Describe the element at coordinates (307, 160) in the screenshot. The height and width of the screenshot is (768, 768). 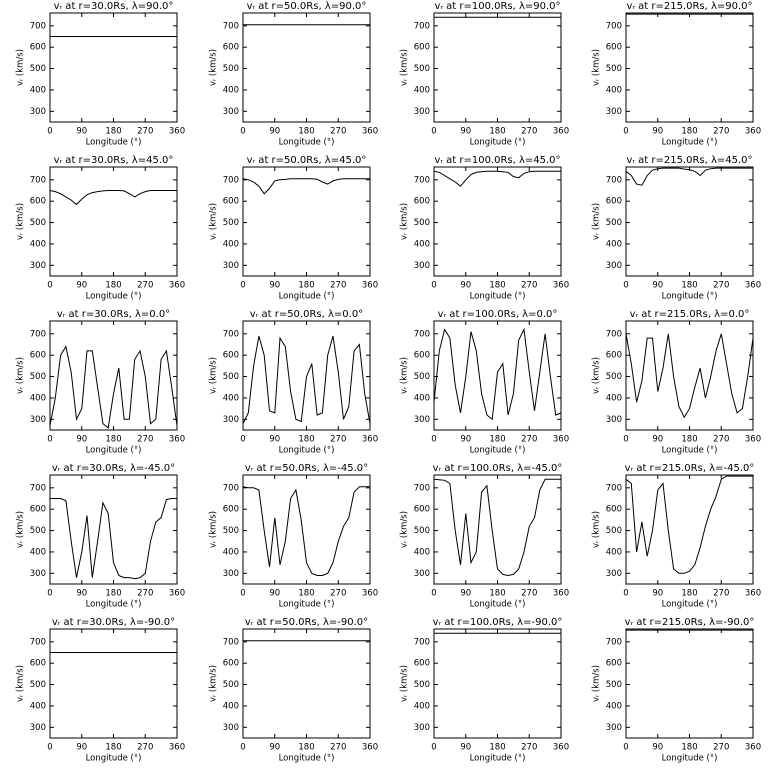
I see `chart-title: vᵣ at r=50.0Rs, λ=45.0°` at that location.